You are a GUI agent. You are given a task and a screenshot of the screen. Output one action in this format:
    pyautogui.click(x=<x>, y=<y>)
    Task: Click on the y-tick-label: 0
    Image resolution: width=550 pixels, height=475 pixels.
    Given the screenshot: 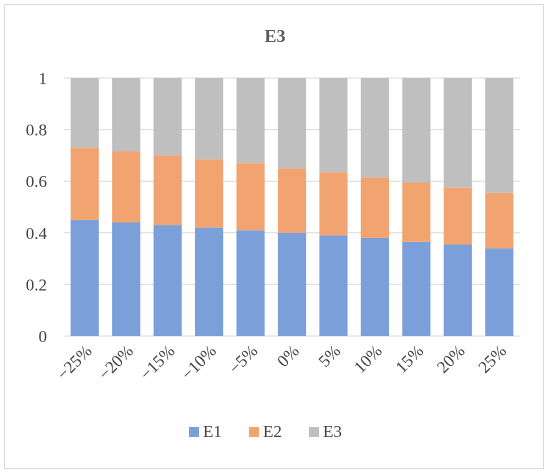 What is the action you would take?
    pyautogui.click(x=43, y=336)
    